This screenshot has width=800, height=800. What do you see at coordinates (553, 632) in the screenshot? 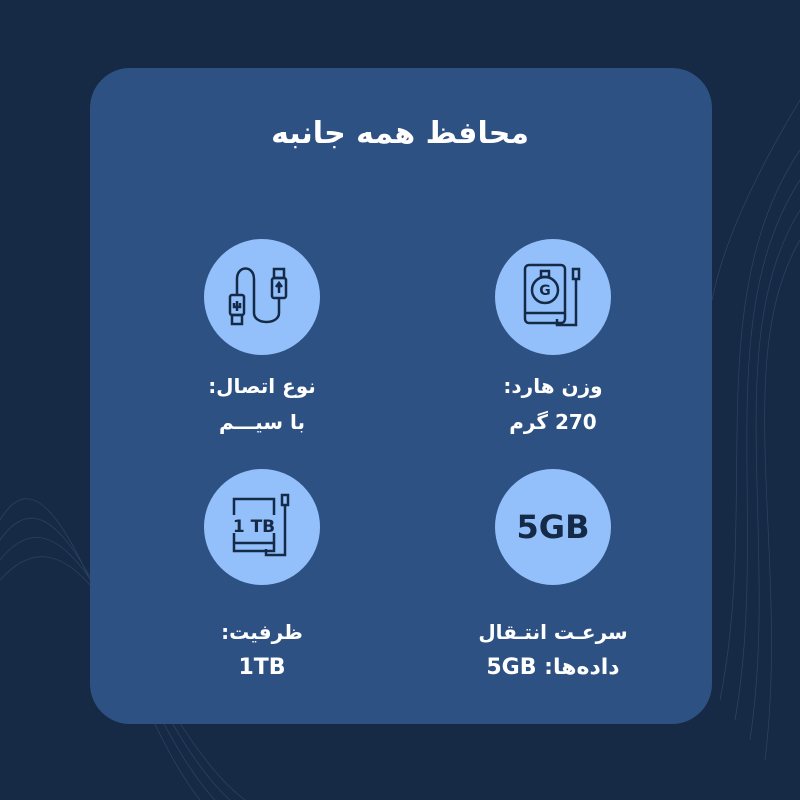
I see `feature-label: سرعـت انتـقال` at bounding box center [553, 632].